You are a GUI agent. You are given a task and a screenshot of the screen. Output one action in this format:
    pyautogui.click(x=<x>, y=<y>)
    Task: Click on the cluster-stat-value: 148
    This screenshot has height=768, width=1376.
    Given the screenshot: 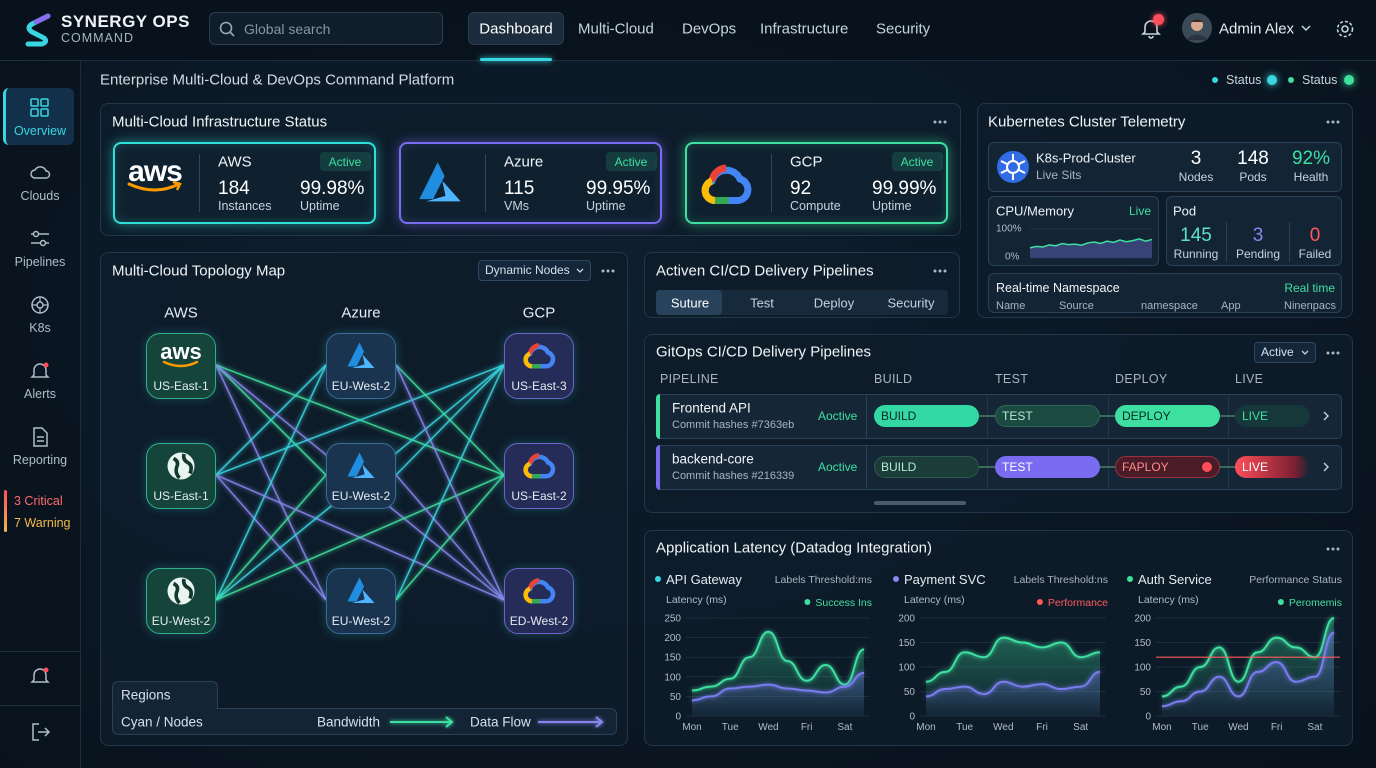 What is the action you would take?
    pyautogui.click(x=1253, y=158)
    